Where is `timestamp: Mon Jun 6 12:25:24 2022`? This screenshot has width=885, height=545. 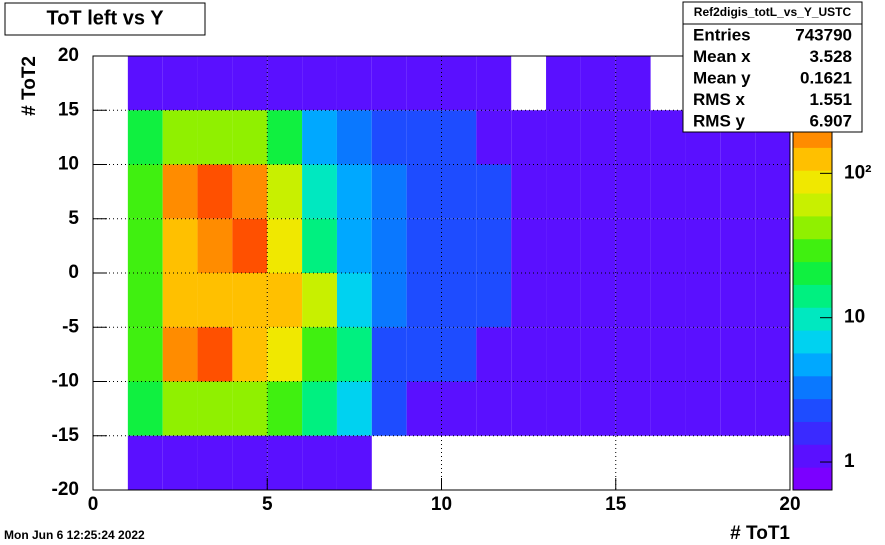 timestamp: Mon Jun 6 12:25:24 2022 is located at coordinates (74, 535).